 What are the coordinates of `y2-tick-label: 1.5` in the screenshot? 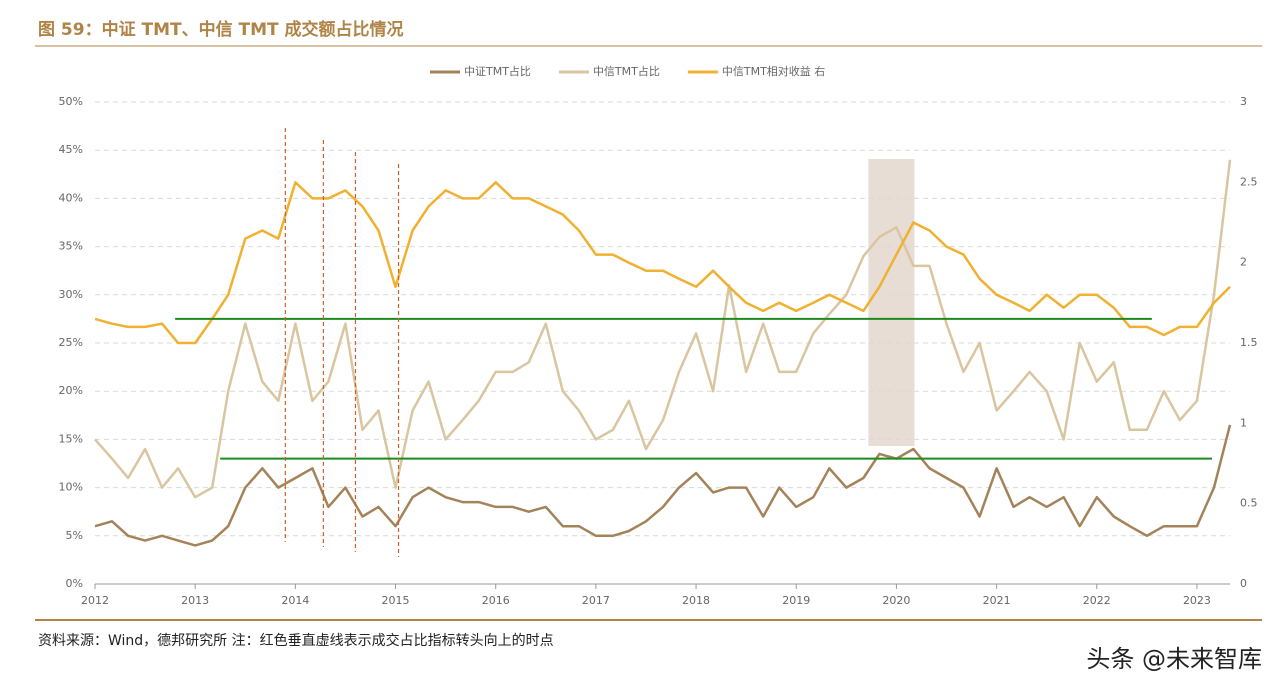 It's located at (1249, 342).